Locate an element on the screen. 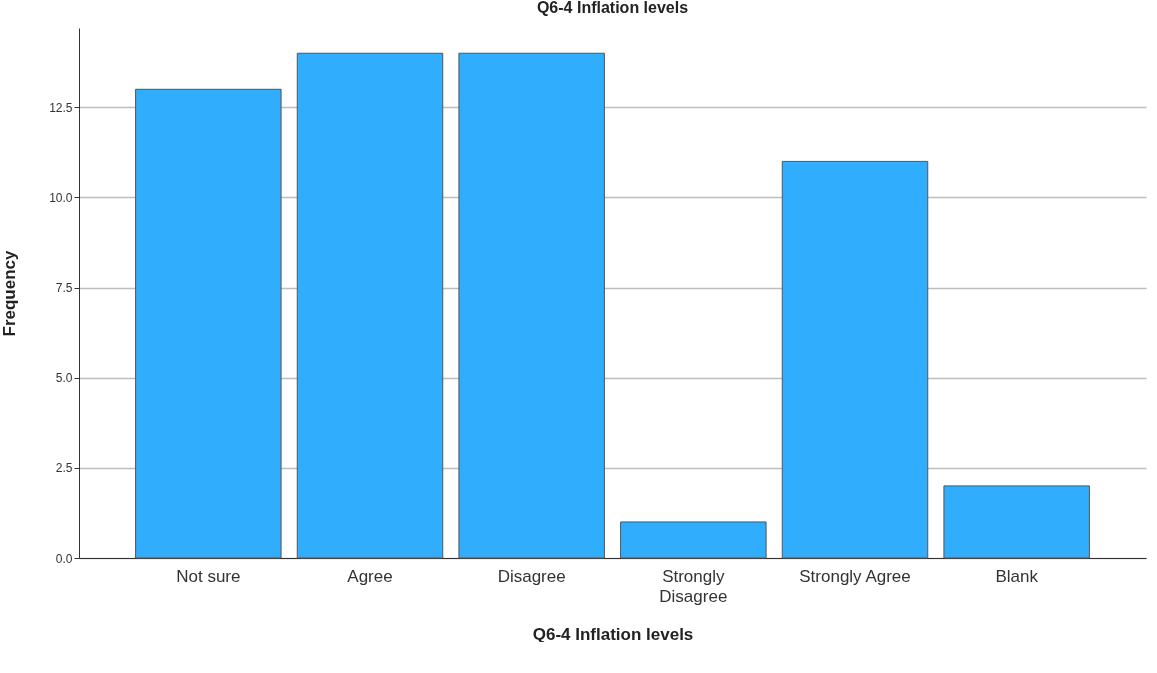 This screenshot has height=673, width=1157. x-axis-title: Q6-4 Inflation levels is located at coordinates (613, 634).